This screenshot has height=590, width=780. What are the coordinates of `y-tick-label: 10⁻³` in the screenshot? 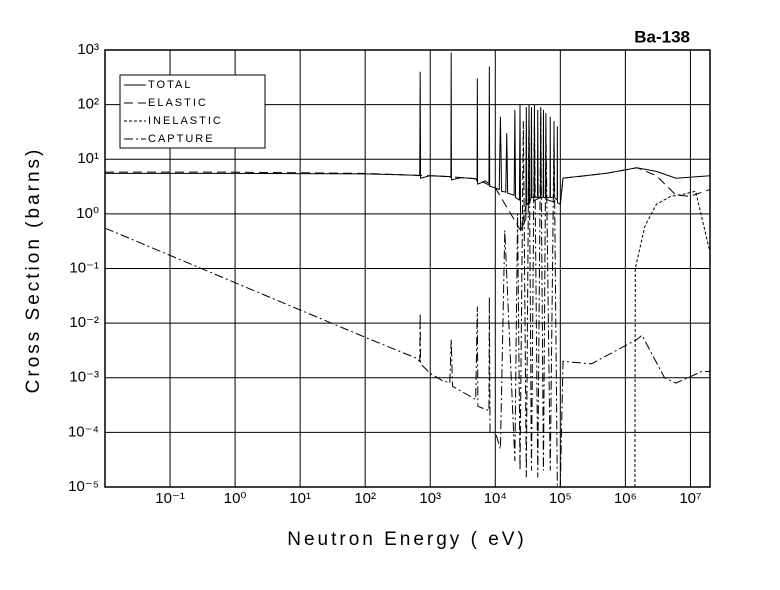 It's located at (84, 377).